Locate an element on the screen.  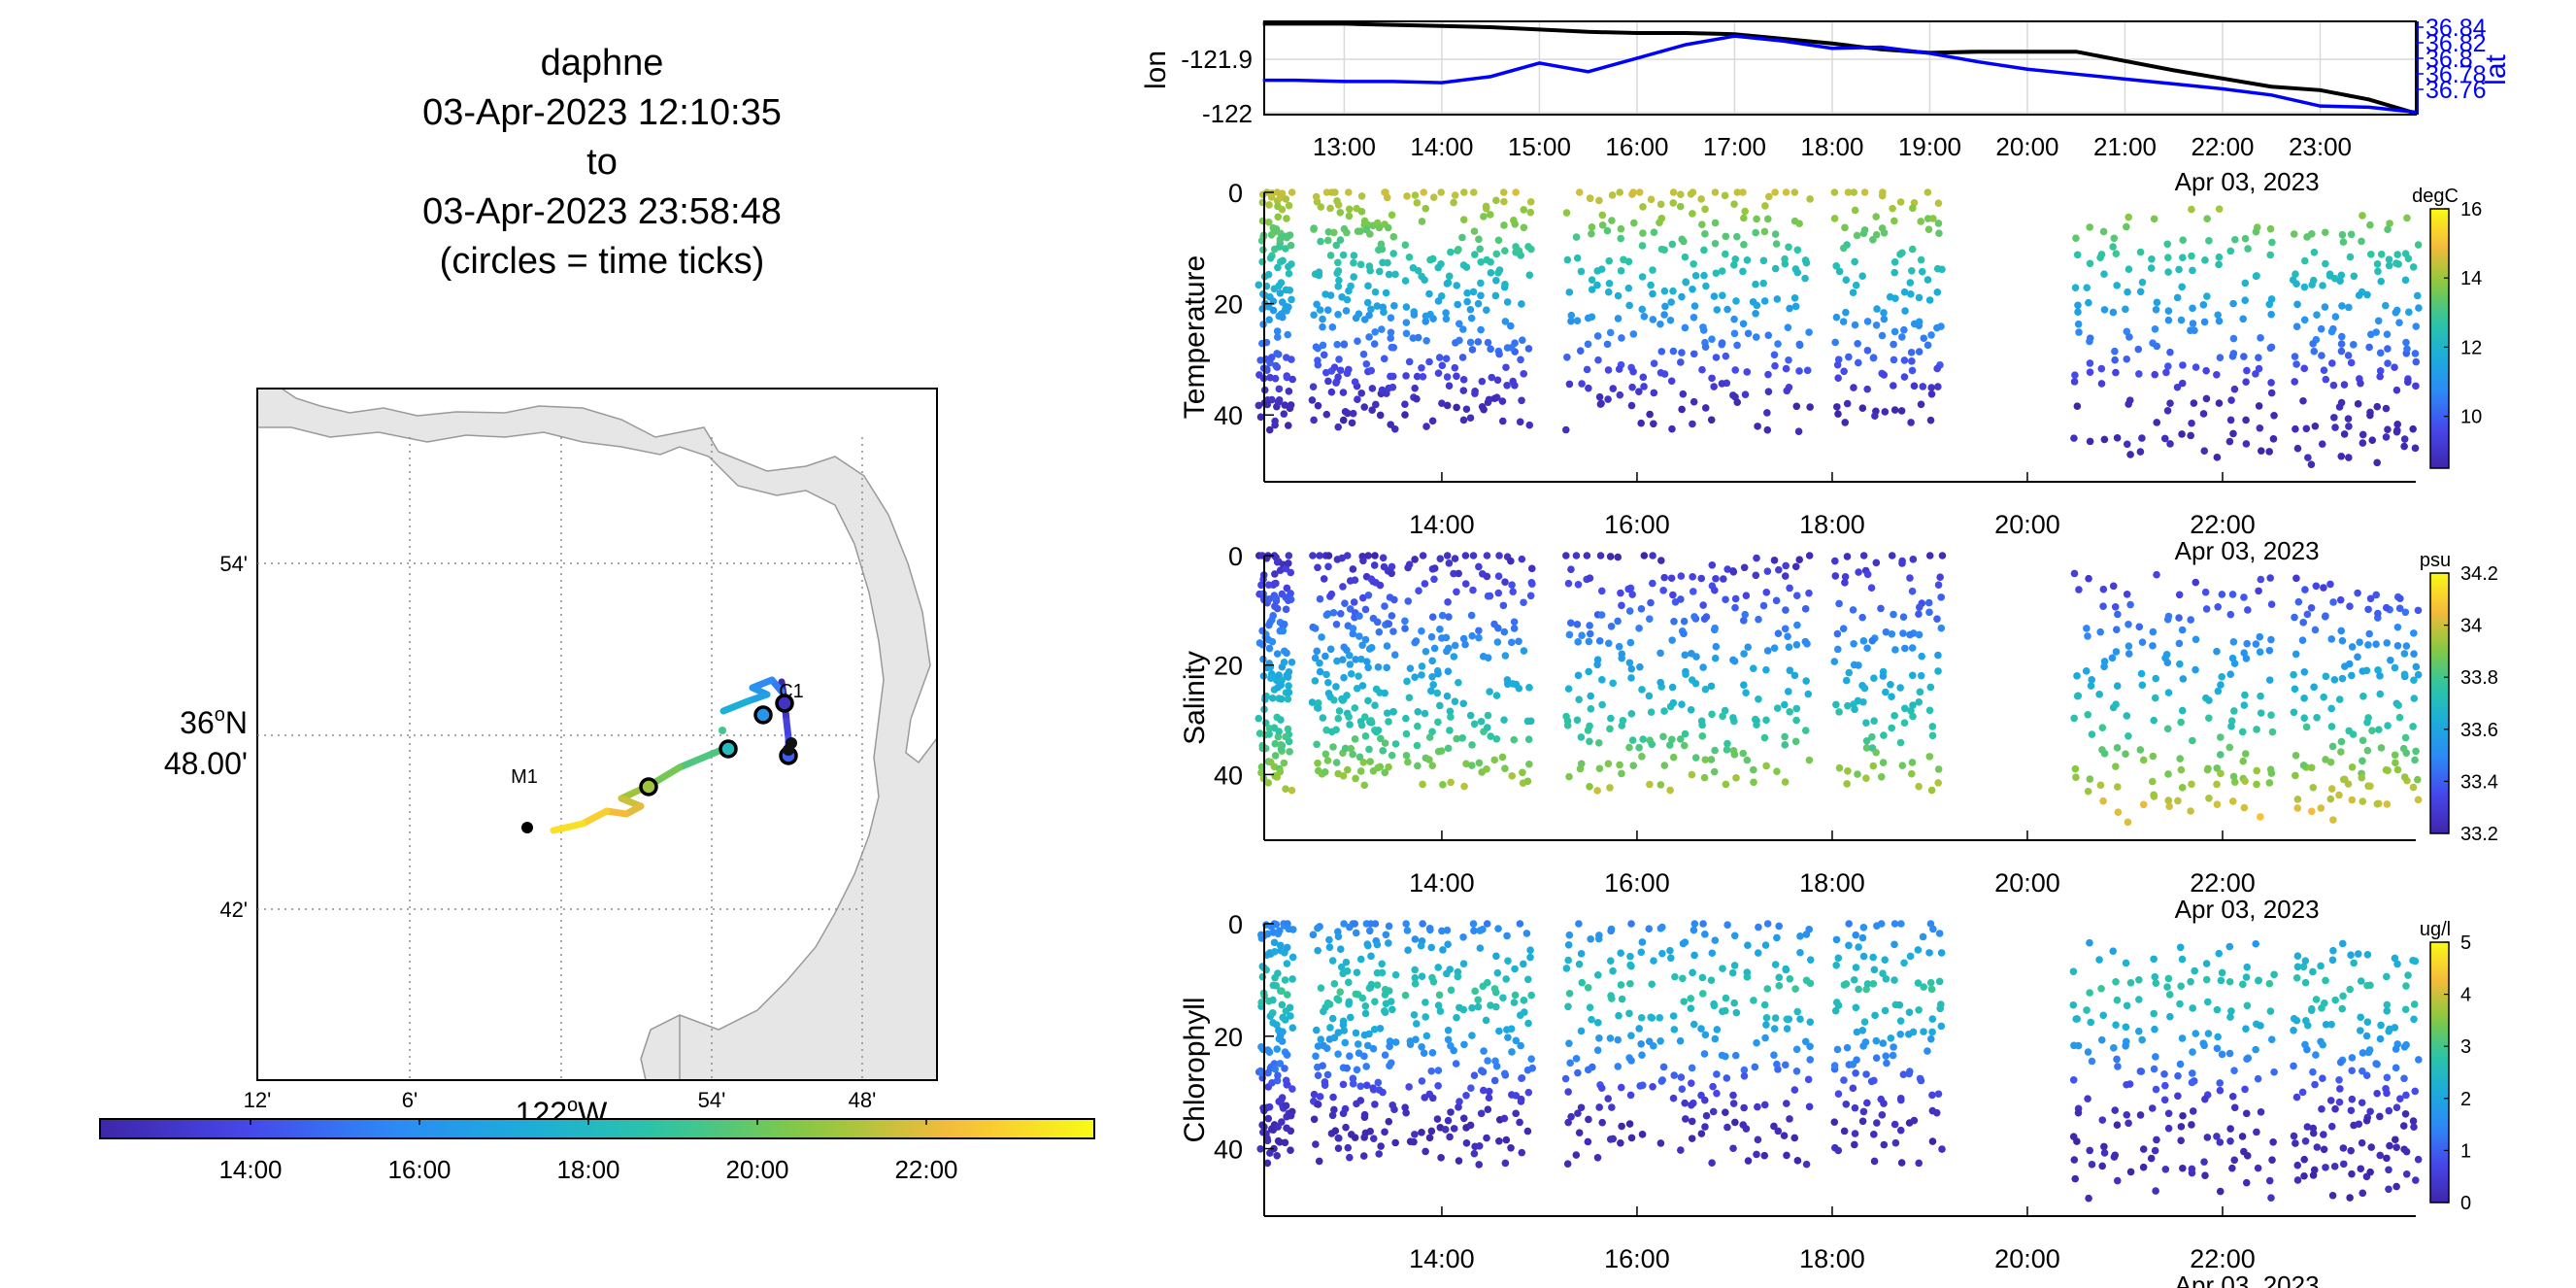
track-point is located at coordinates (788, 750).